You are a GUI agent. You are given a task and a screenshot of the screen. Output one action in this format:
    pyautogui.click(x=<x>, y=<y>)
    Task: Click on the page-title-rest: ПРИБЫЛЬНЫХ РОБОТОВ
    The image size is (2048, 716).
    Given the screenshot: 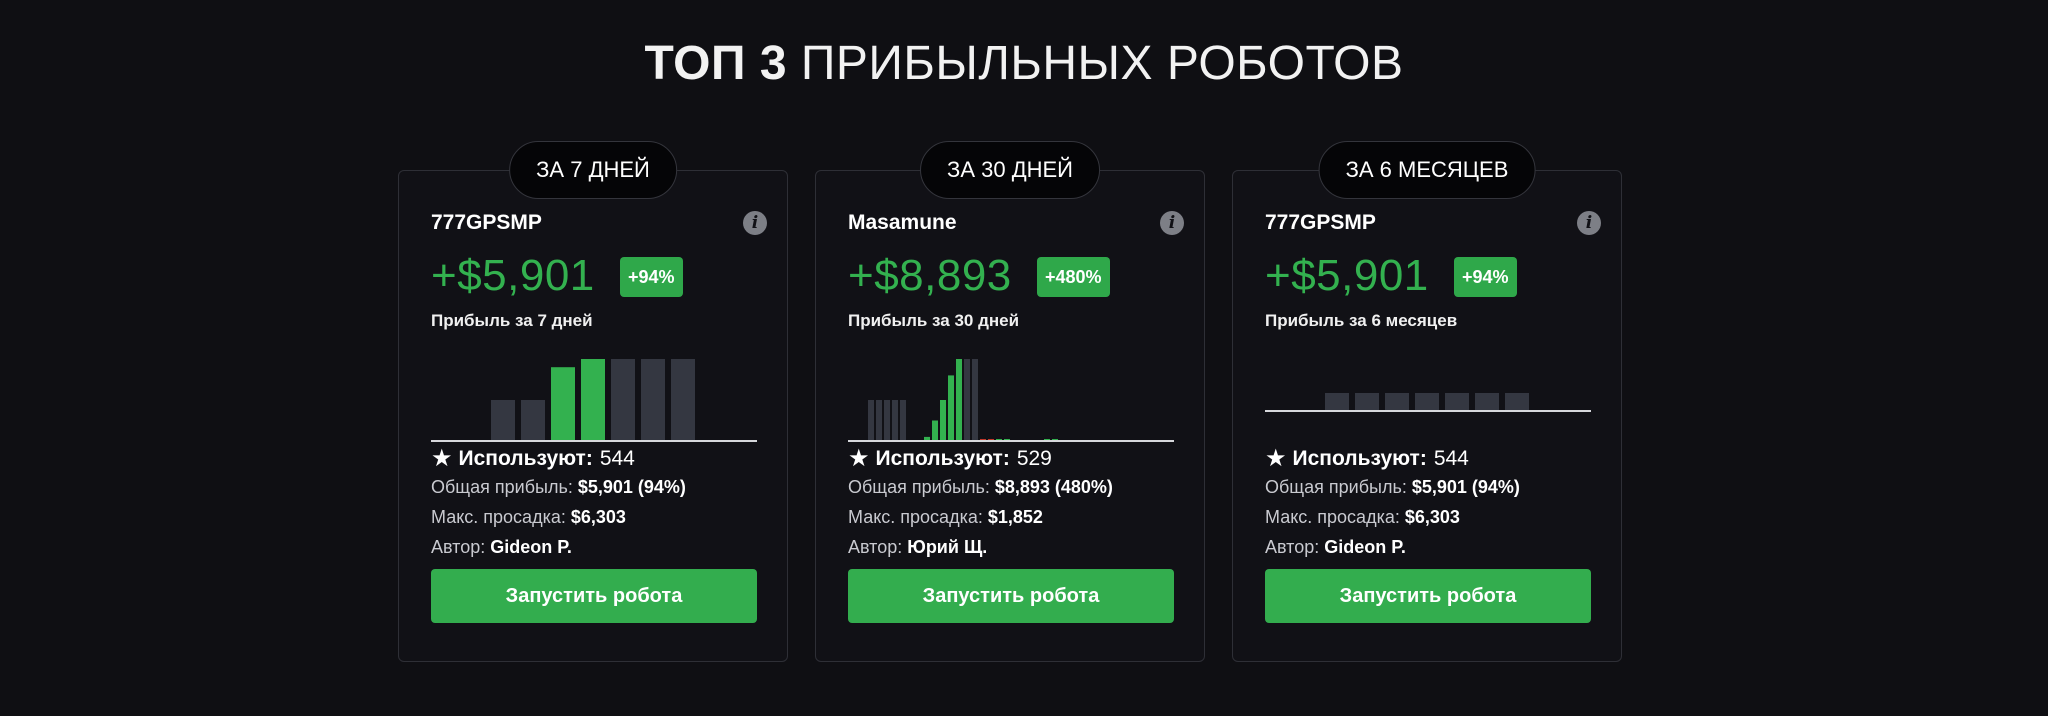 What is the action you would take?
    pyautogui.click(x=1102, y=63)
    